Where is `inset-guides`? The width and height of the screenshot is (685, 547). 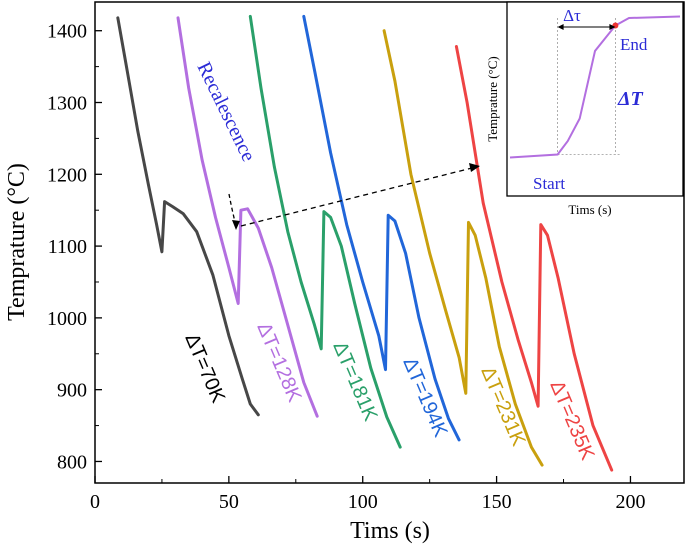 inset-guides is located at coordinates (589, 86).